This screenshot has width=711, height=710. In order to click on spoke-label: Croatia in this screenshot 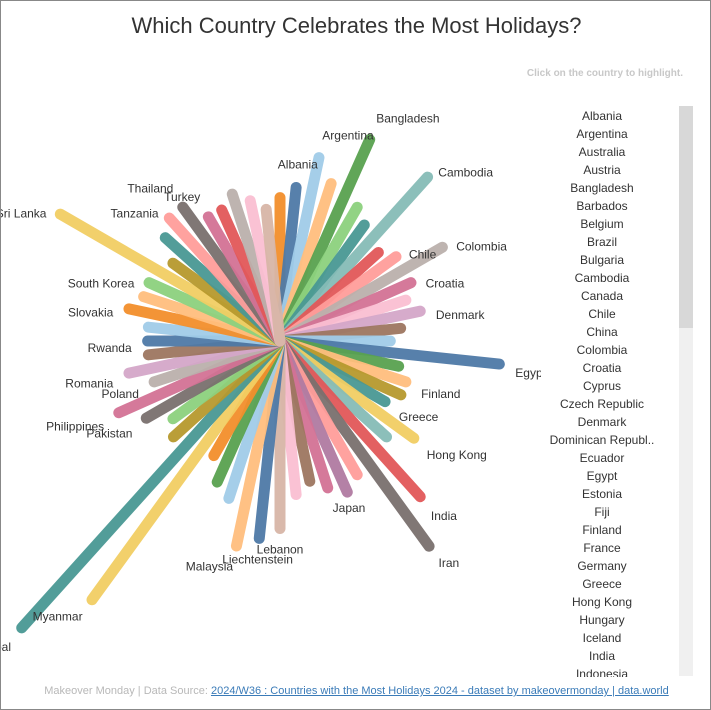, I will do `click(445, 283)`.